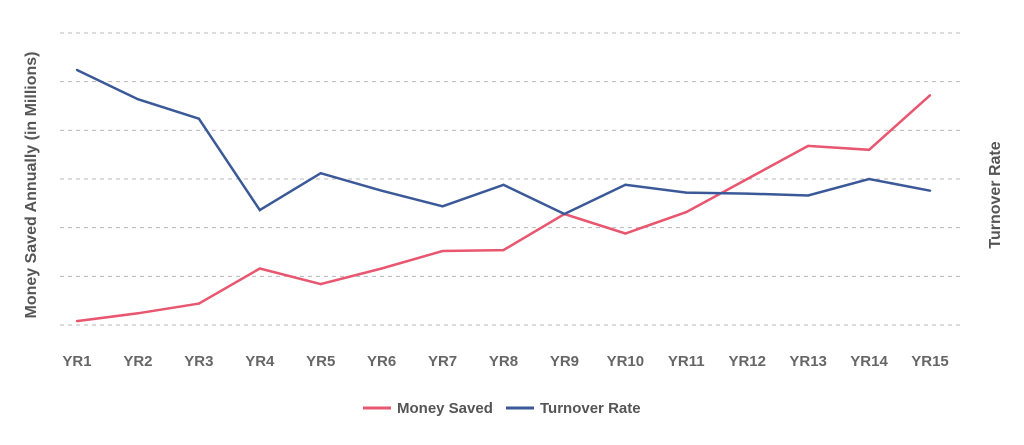 The height and width of the screenshot is (445, 1024). What do you see at coordinates (381, 361) in the screenshot?
I see `x-tick-label: YR6` at bounding box center [381, 361].